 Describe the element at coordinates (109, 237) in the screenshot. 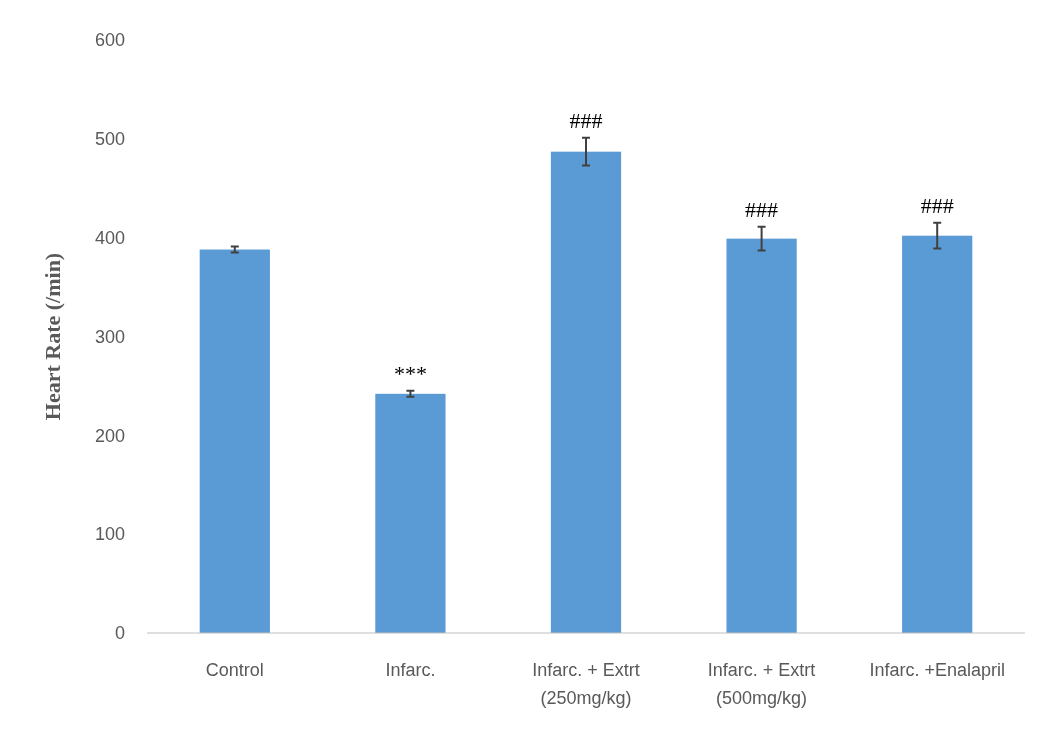

I see `y-tick-label: 400` at that location.